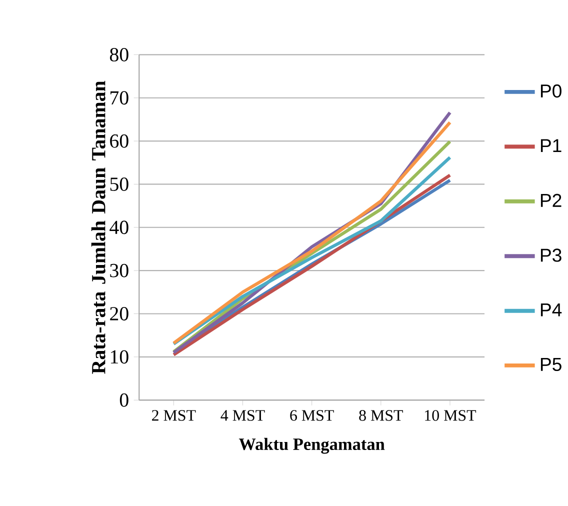 This screenshot has width=568, height=506. I want to click on y-tick-label: 80, so click(119, 55).